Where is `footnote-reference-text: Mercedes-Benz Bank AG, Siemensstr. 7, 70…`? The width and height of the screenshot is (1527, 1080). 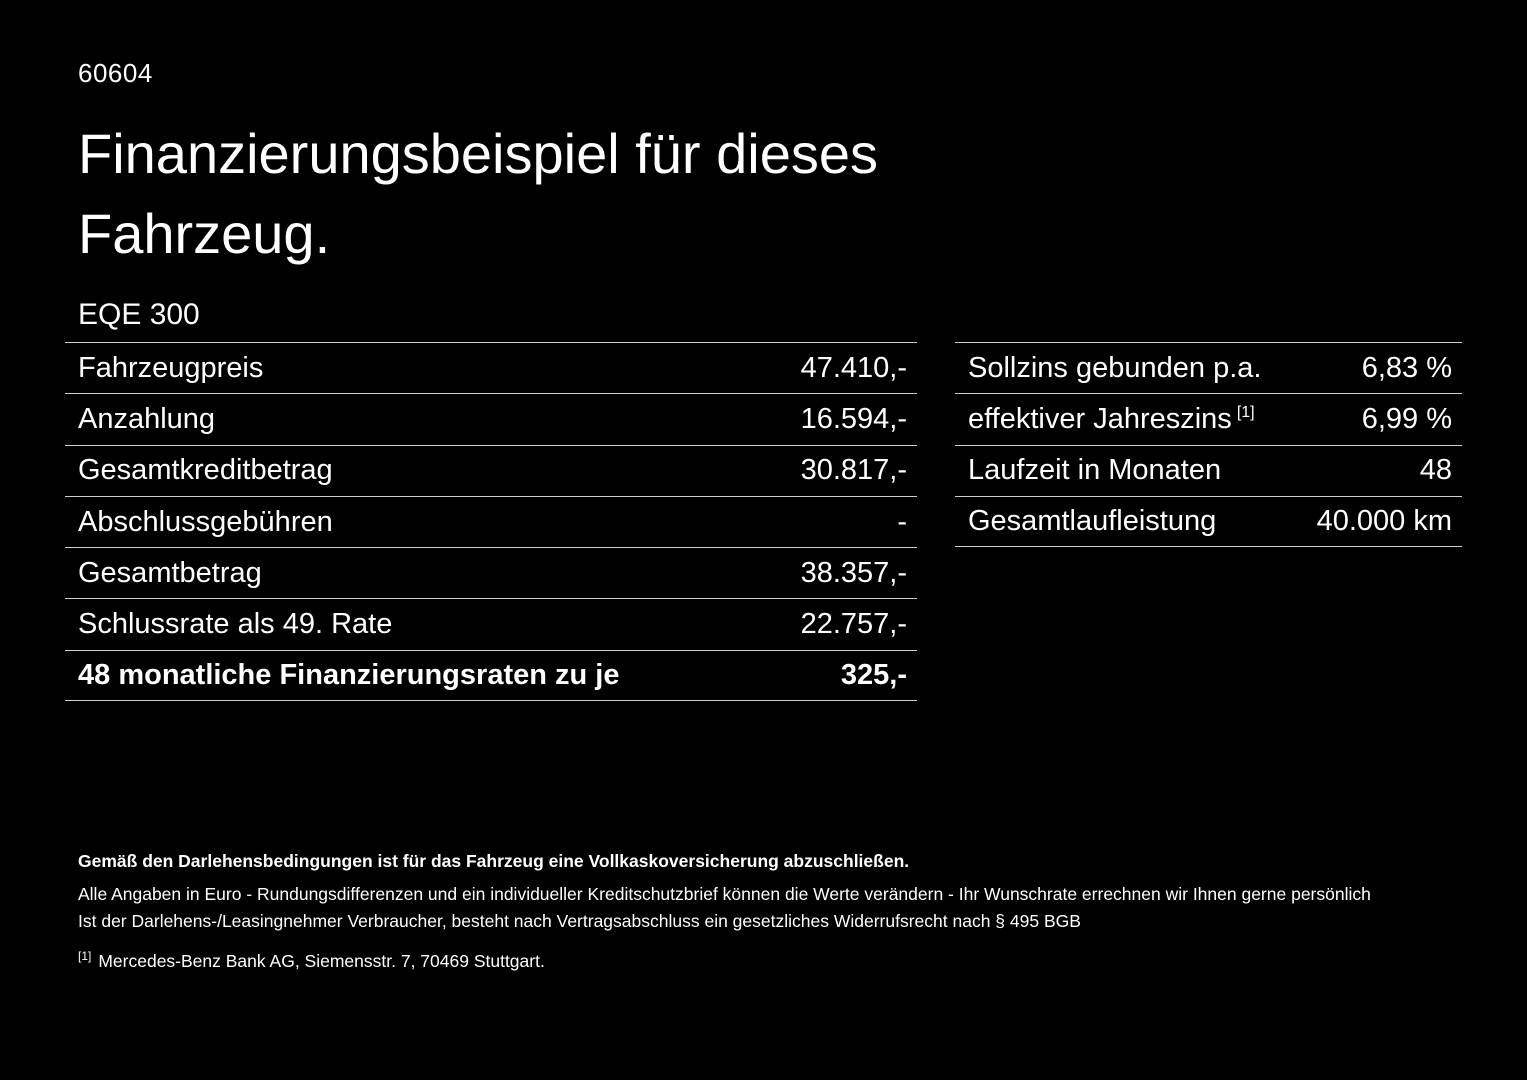 footnote-reference-text: Mercedes-Benz Bank AG, Siemensstr. 7, 70… is located at coordinates (321, 961).